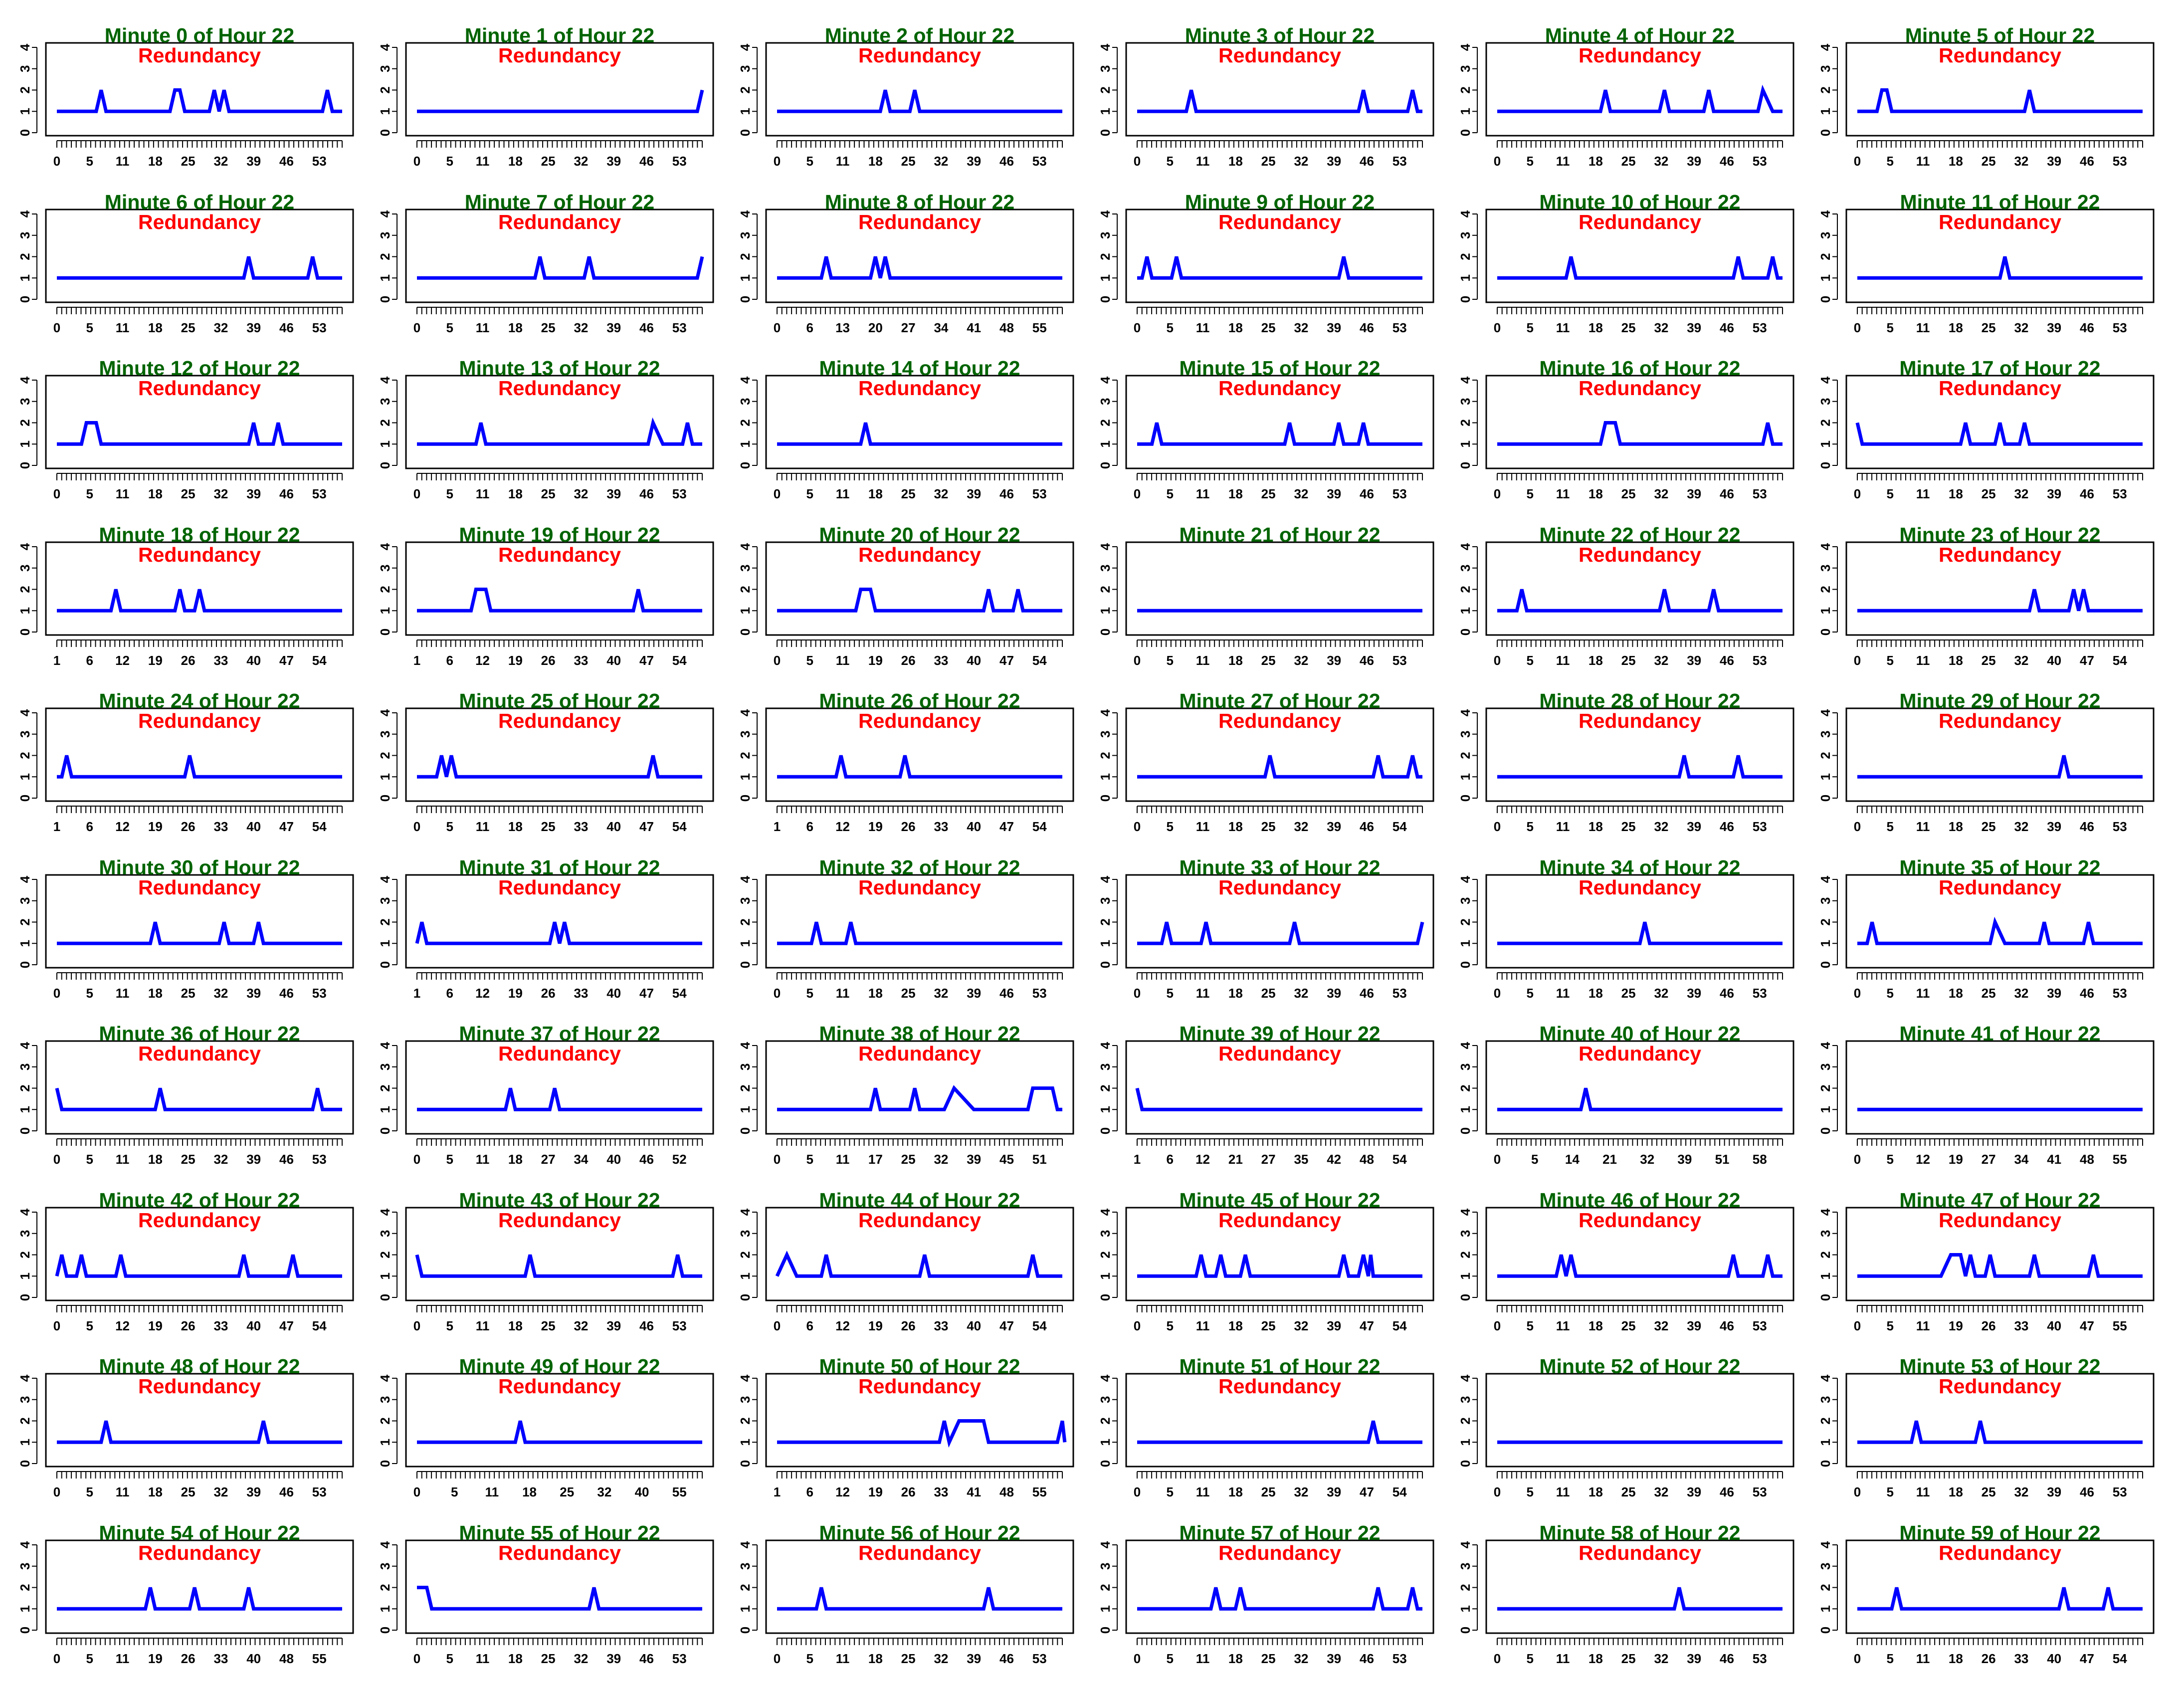 Image resolution: width=2184 pixels, height=1694 pixels. I want to click on x-tick-label: 17, so click(875, 1159).